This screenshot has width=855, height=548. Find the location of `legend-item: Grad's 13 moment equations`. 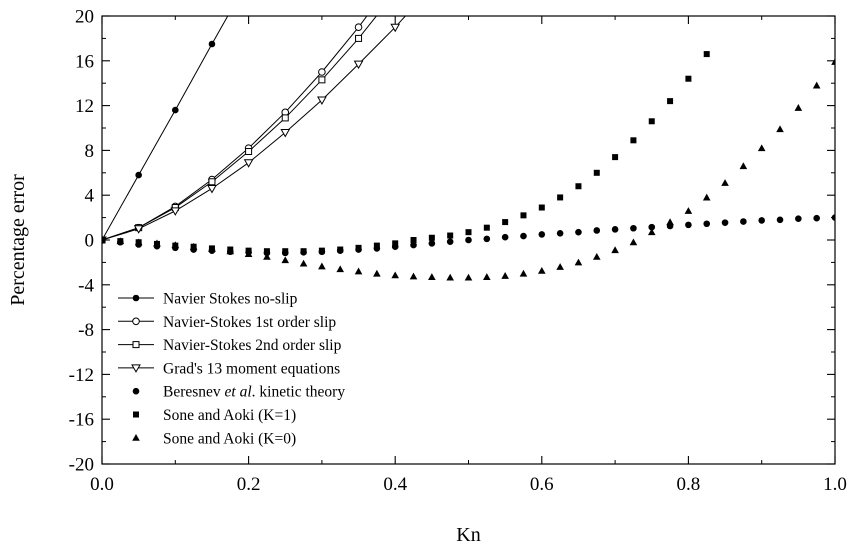

legend-item: Grad's 13 moment equations is located at coordinates (229, 368).